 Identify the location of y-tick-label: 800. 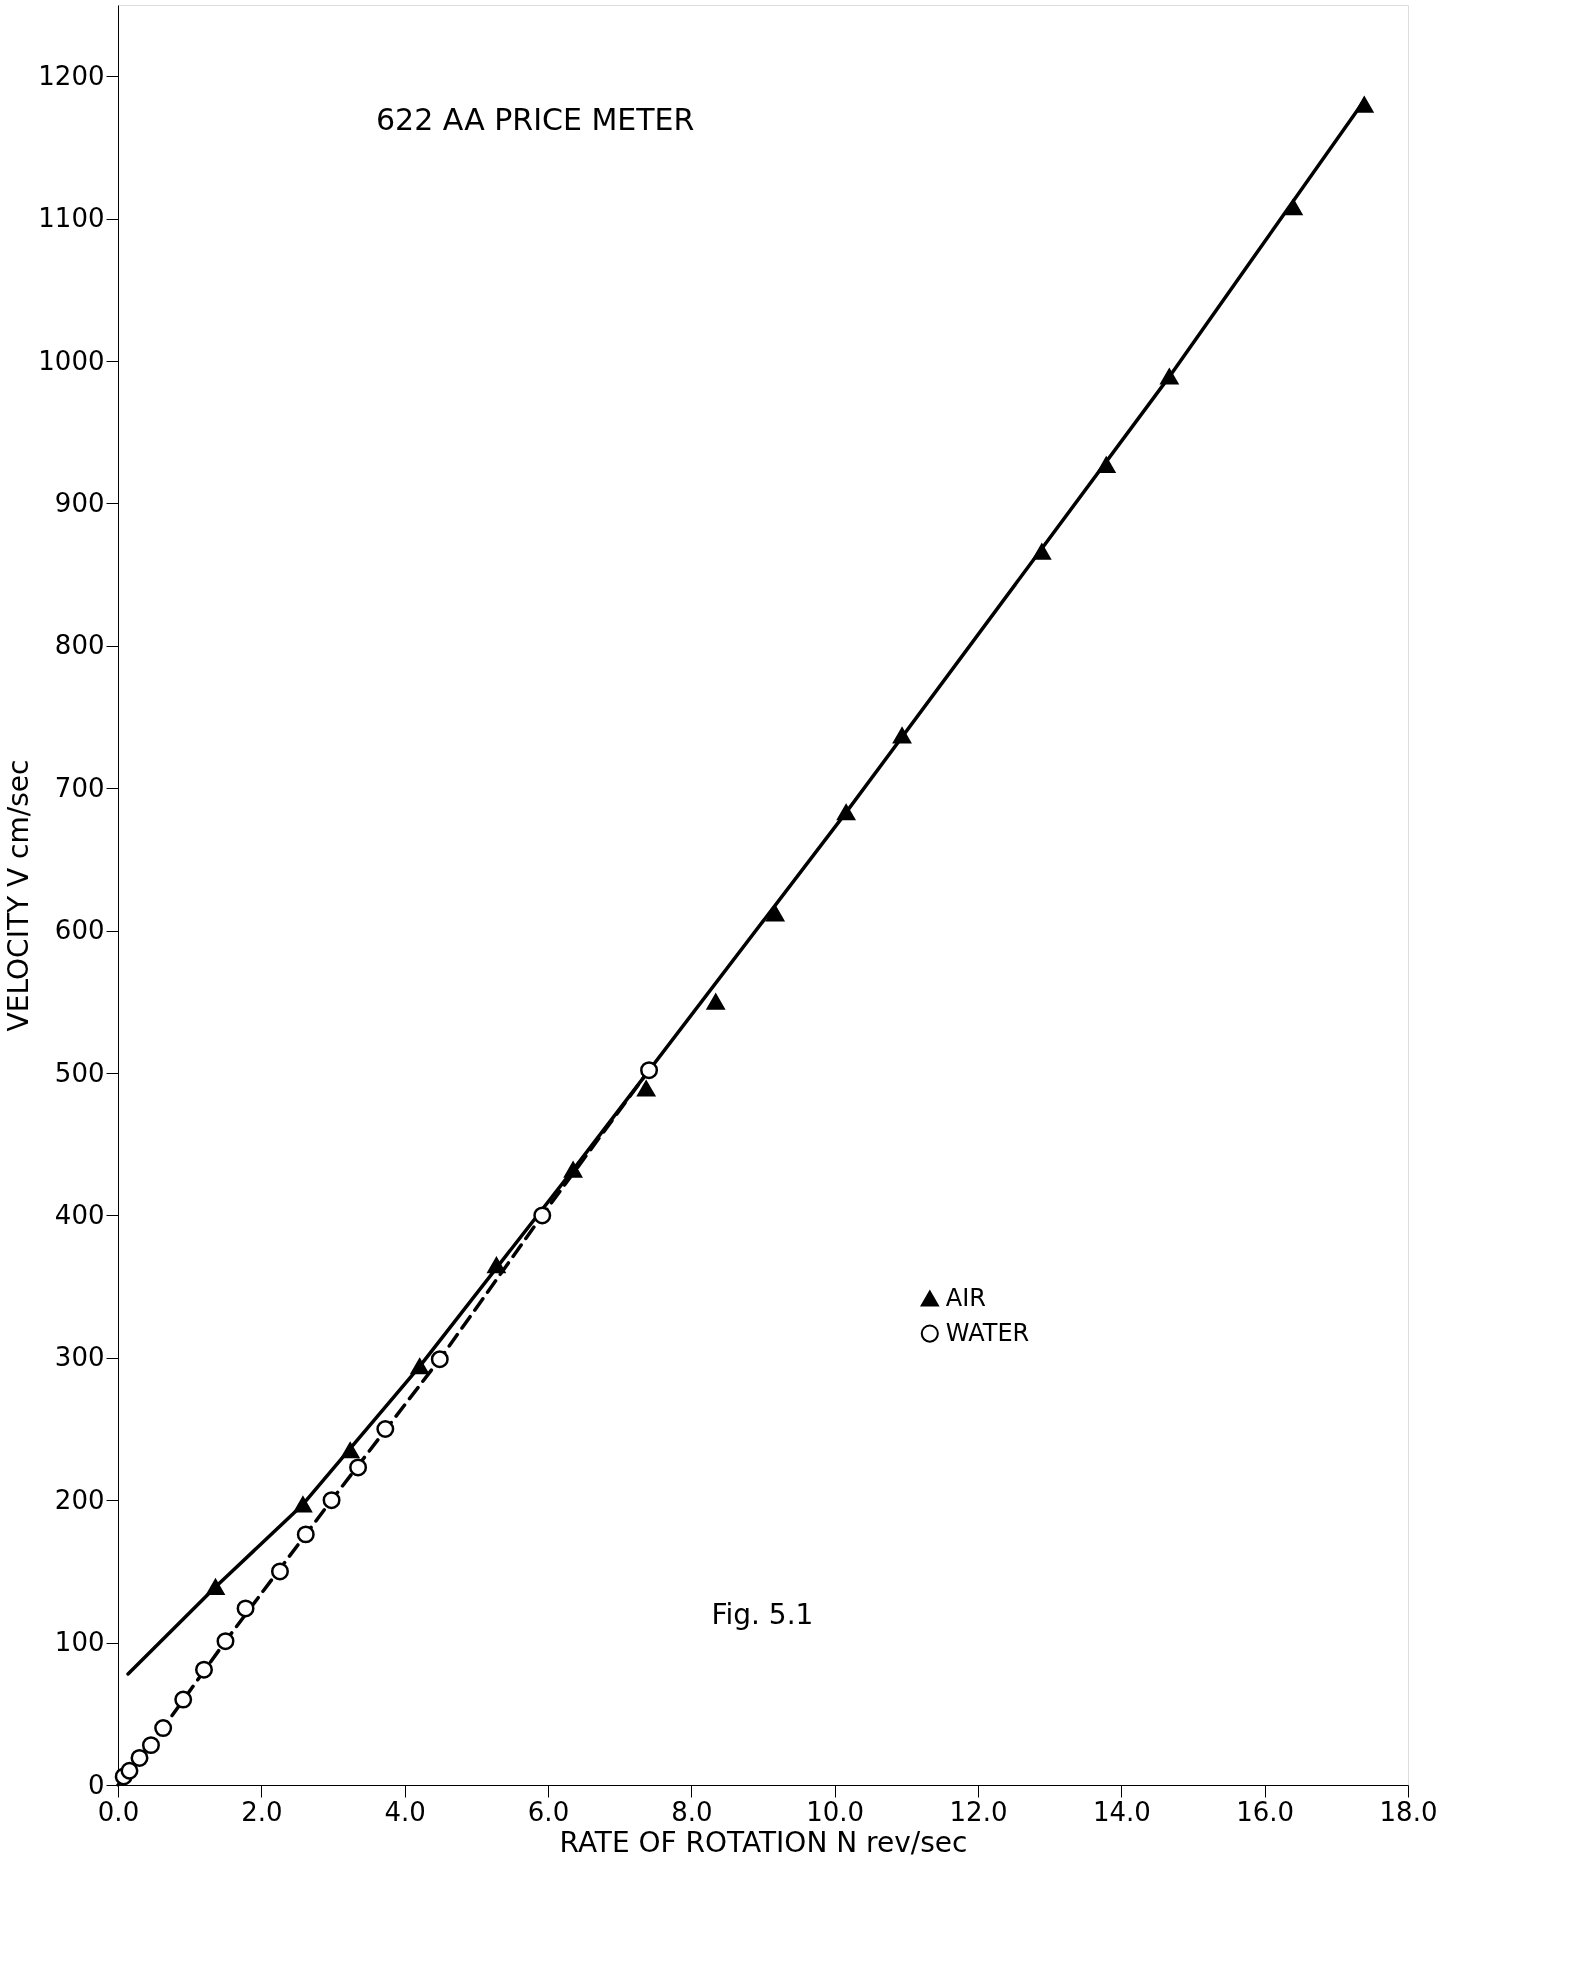
(79, 645).